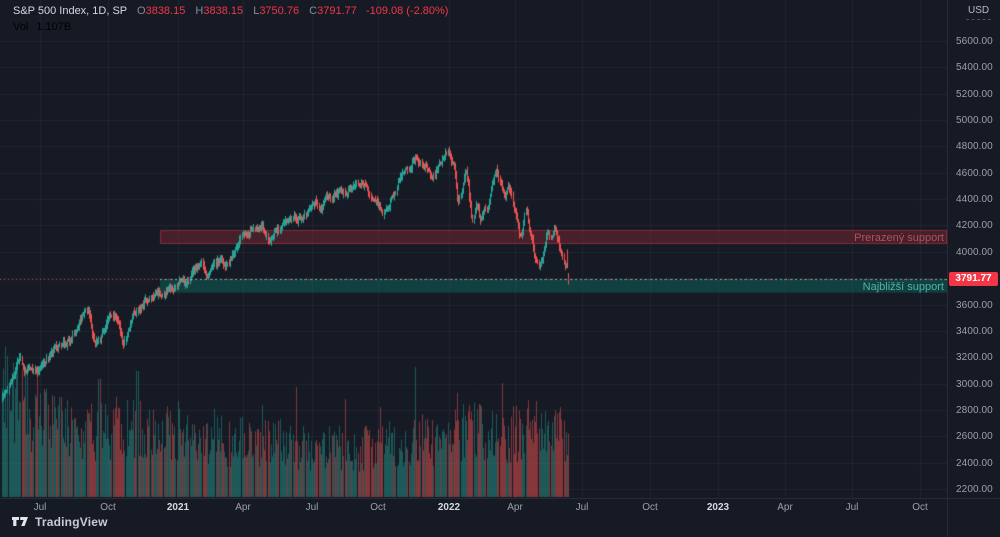 Image resolution: width=1000 pixels, height=537 pixels. What do you see at coordinates (974, 41) in the screenshot?
I see `price-axis-label: 5600.00` at bounding box center [974, 41].